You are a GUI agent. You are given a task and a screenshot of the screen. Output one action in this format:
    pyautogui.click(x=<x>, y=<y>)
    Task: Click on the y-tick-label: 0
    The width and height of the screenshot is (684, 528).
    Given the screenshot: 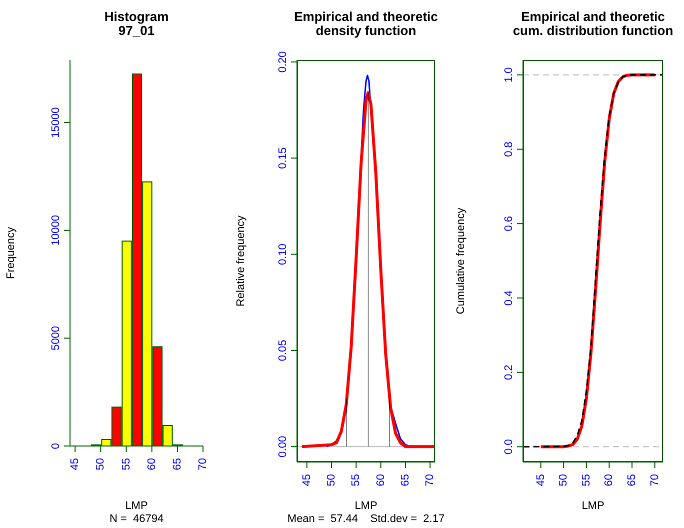 What is the action you would take?
    pyautogui.click(x=56, y=446)
    